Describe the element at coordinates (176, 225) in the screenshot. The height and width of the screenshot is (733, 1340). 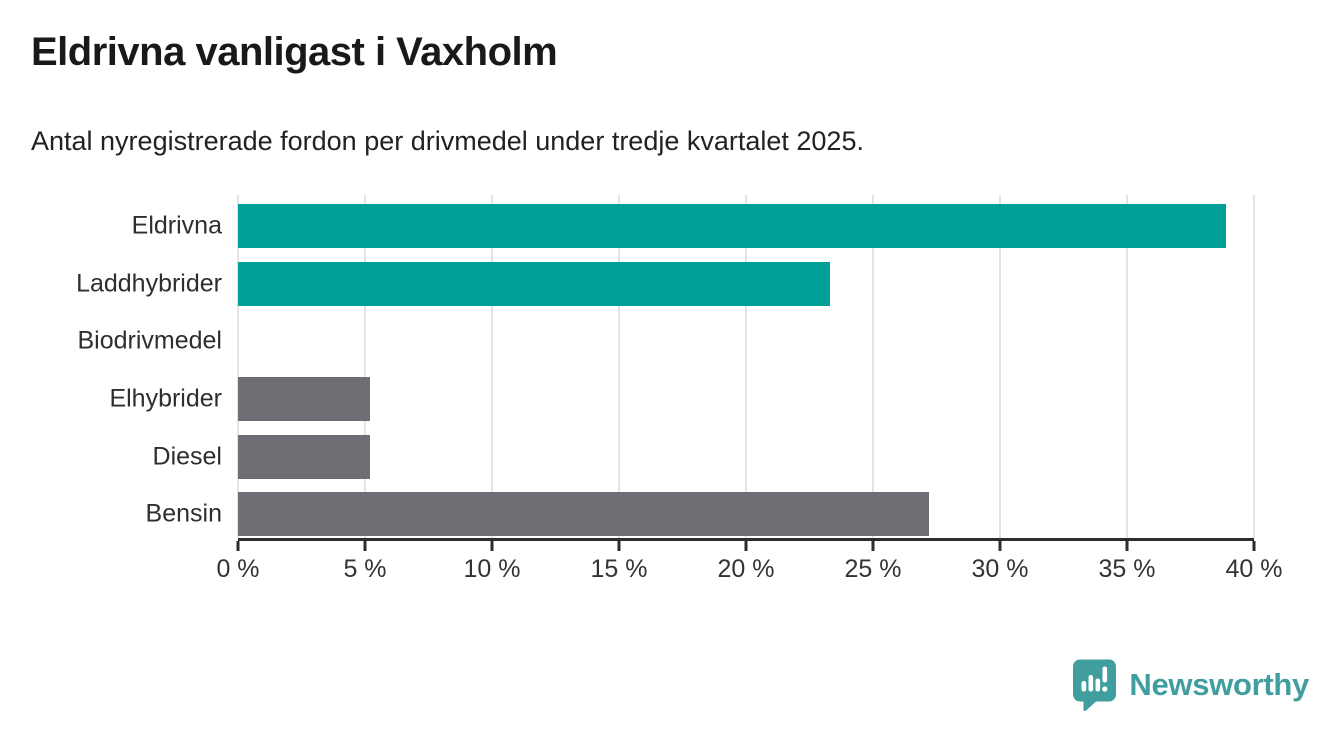
I see `category-label-eldrivna: Eldrivna` at that location.